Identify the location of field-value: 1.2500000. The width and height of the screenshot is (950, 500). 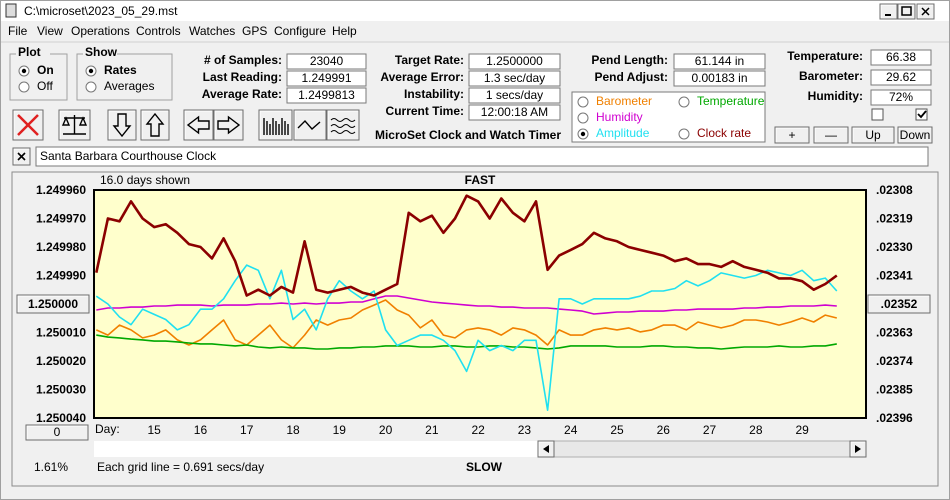
(514, 61).